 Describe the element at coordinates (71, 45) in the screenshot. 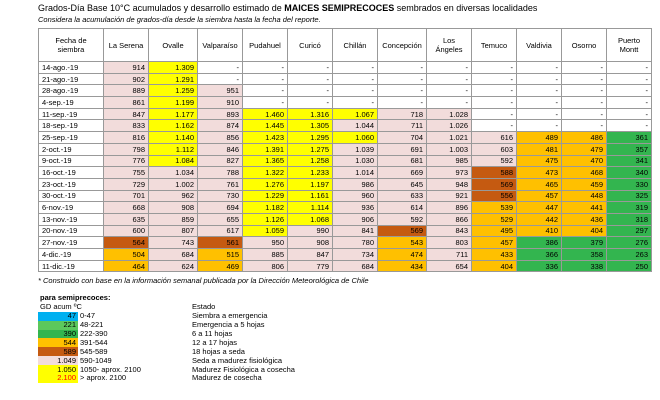

I see `column-header: Fecha de siembra` at that location.